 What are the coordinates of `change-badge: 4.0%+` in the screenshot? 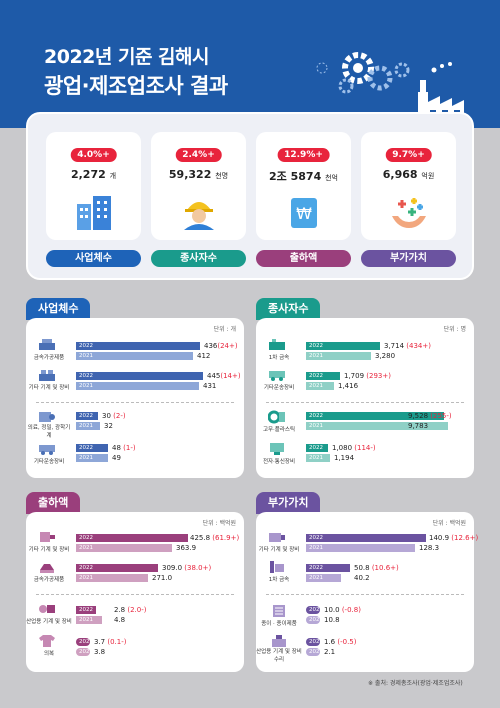 It's located at (93, 155).